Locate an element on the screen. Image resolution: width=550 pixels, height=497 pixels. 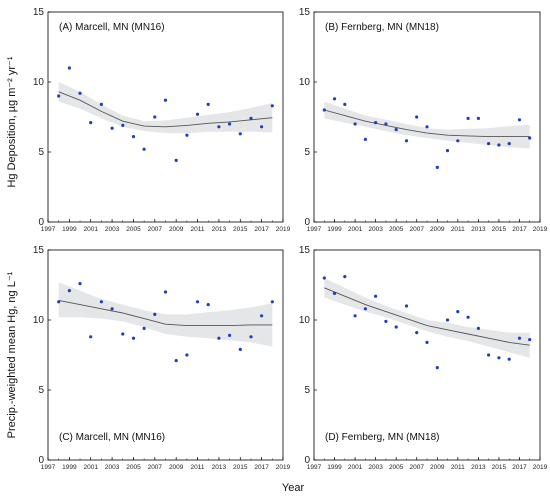
panel-b-x-tick-label: 1997 is located at coordinates (314, 229).